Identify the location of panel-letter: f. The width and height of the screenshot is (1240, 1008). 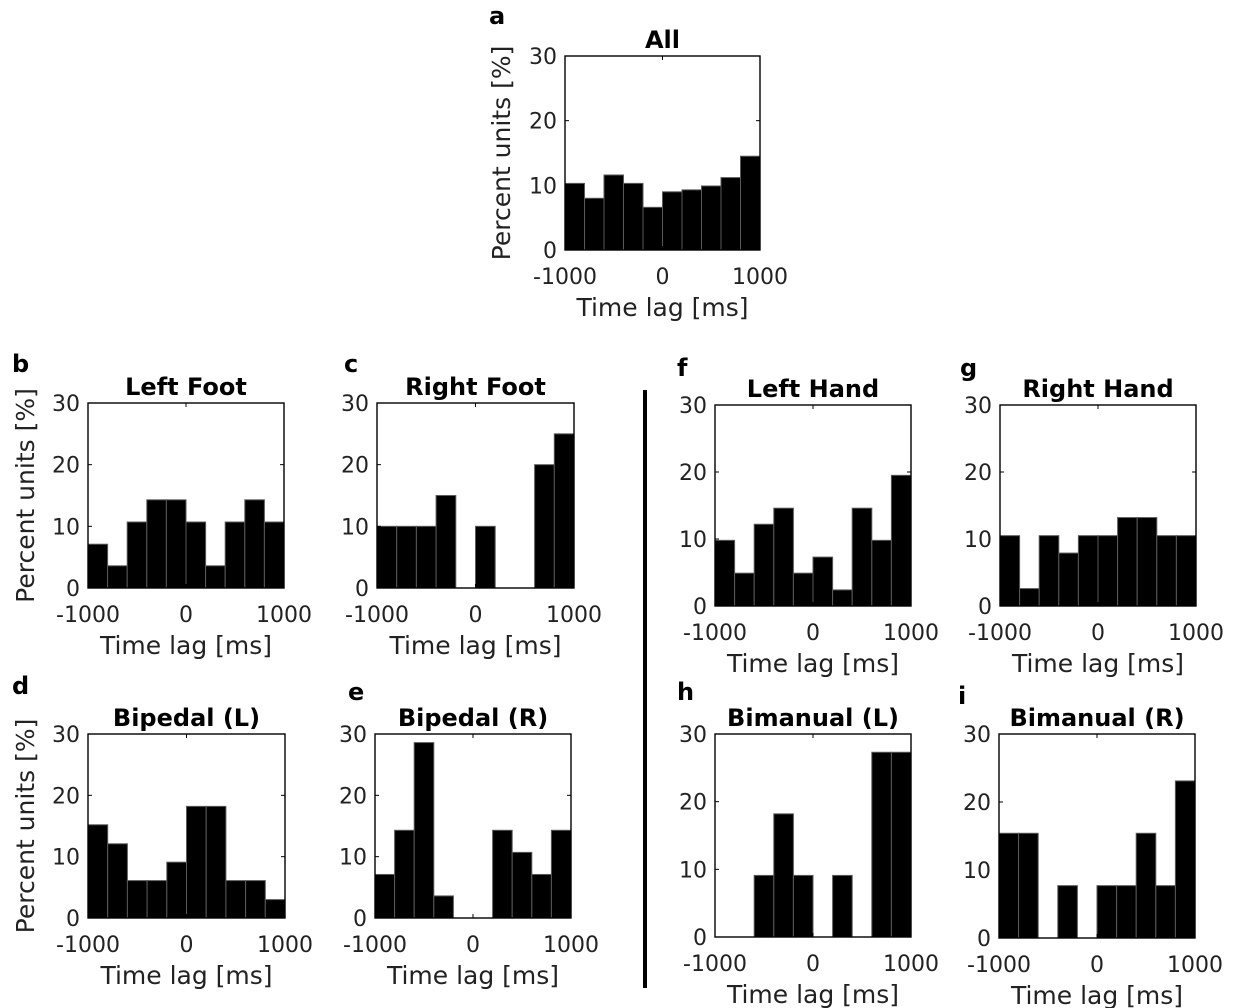
(682, 368).